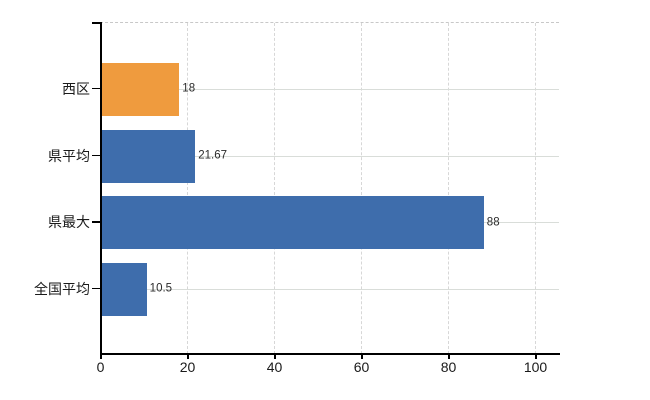  Describe the element at coordinates (361, 367) in the screenshot. I see `x-tick-label: 60` at that location.